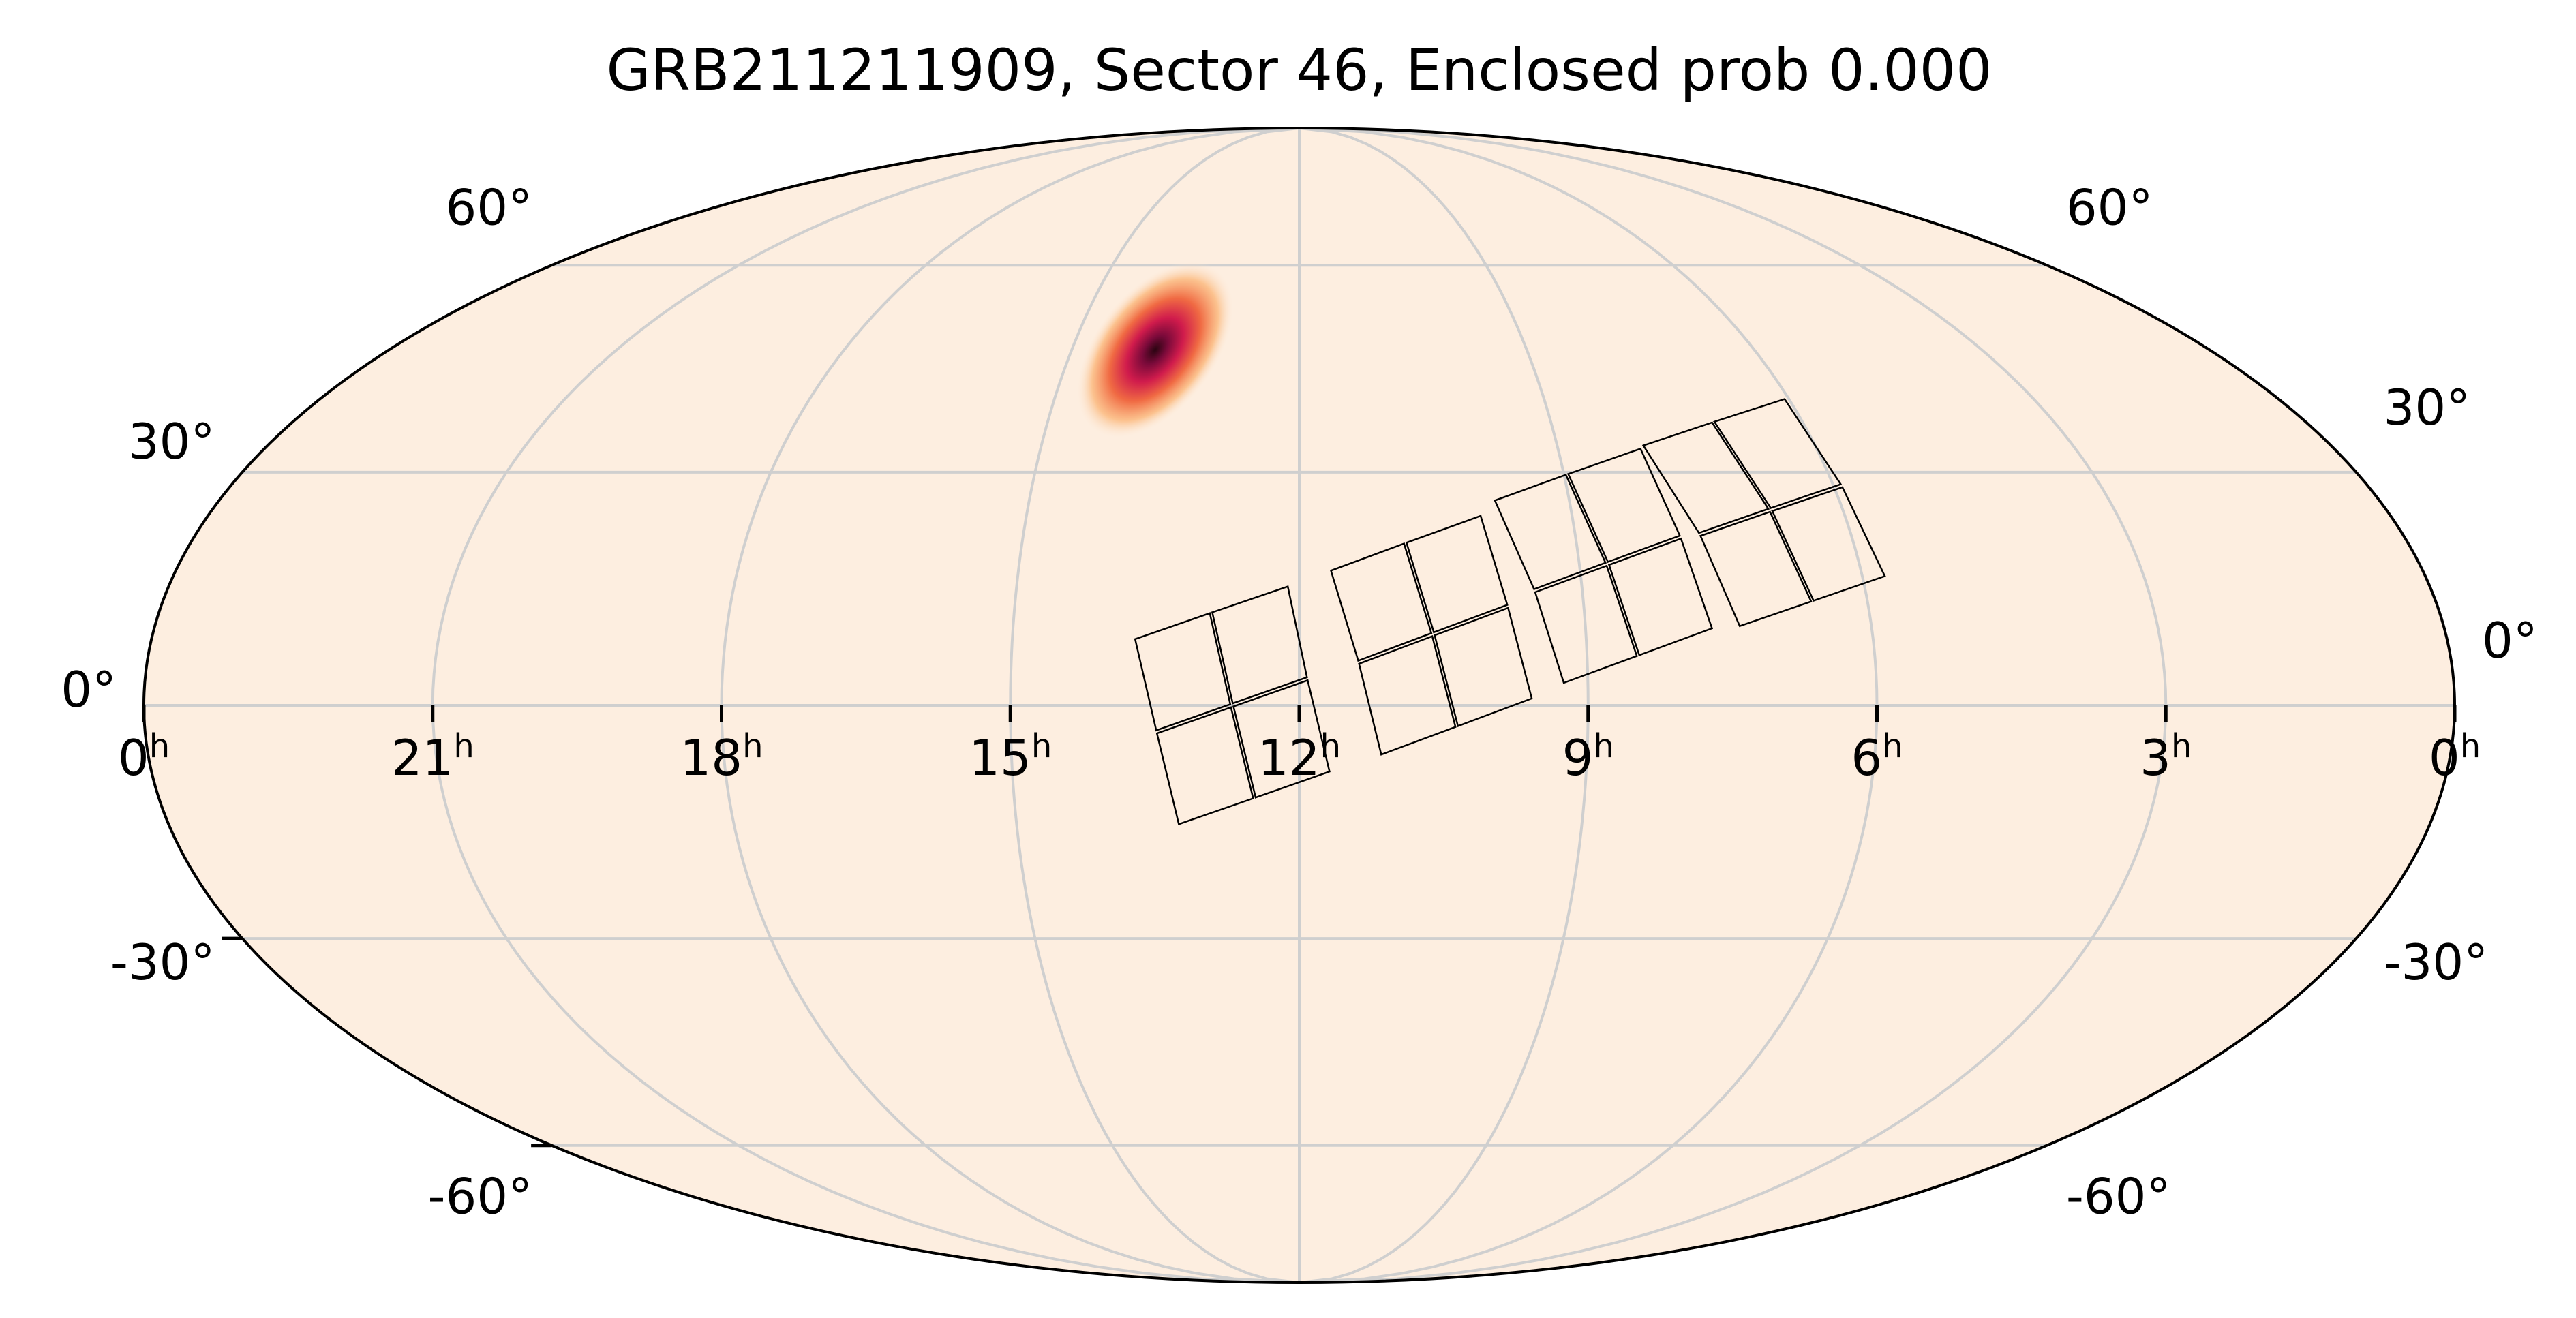 The image size is (2576, 1318). Describe the element at coordinates (2118, 1196) in the screenshot. I see `dec-tick-label-right: -60°` at that location.